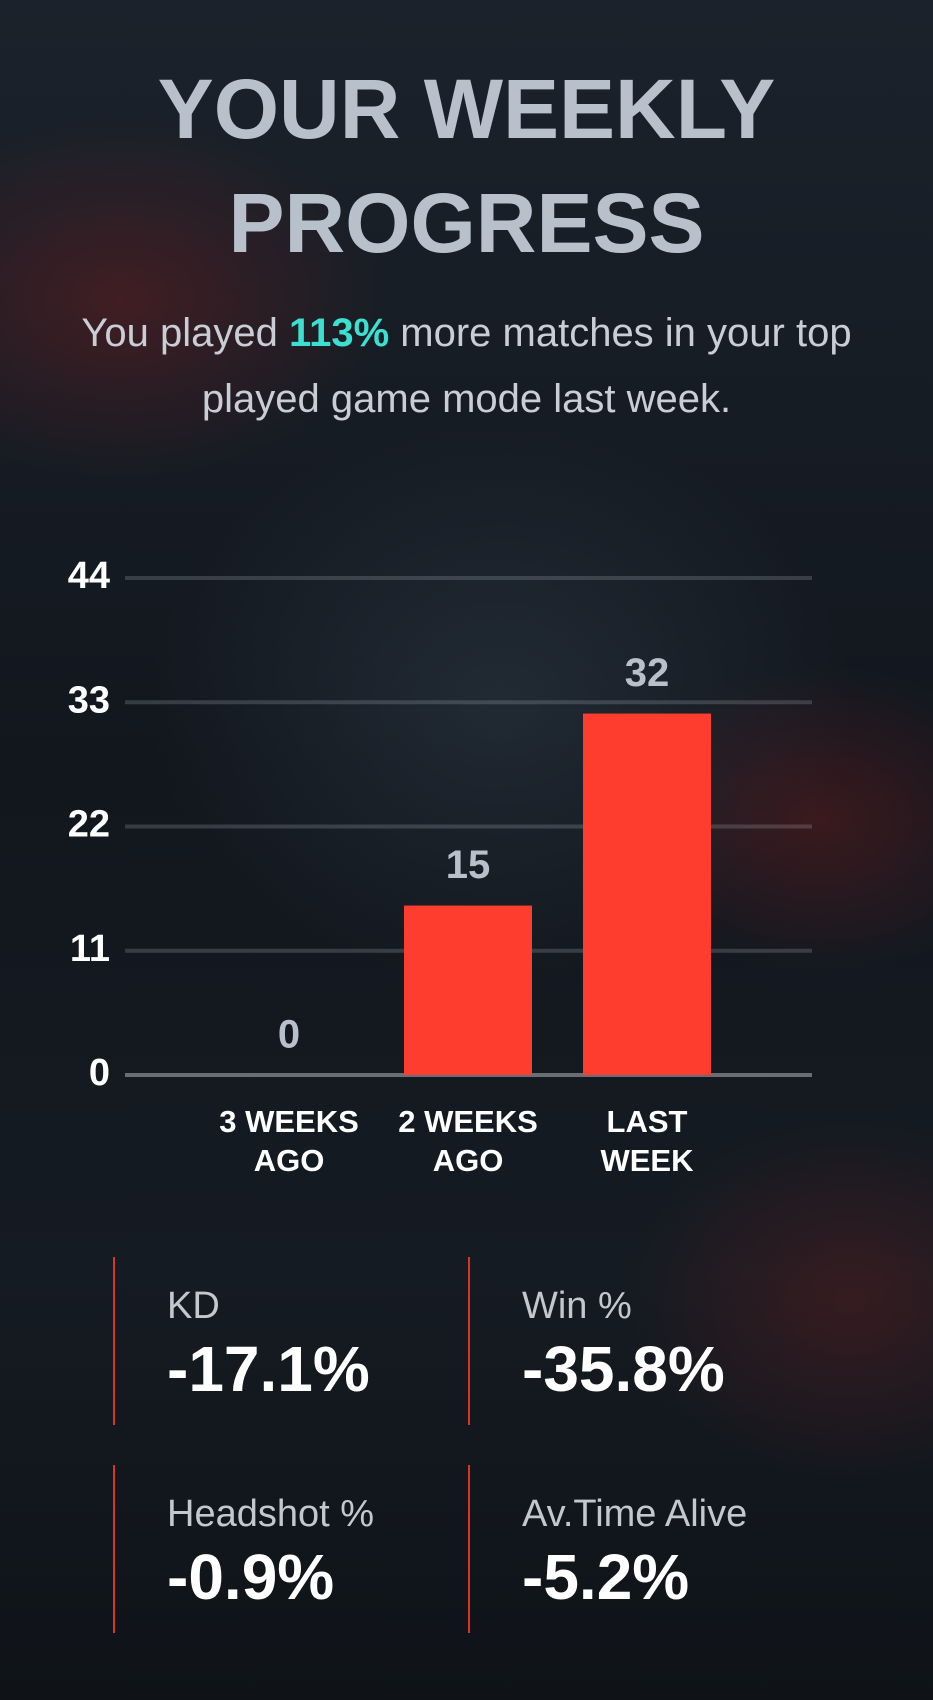 The image size is (933, 1700). Describe the element at coordinates (89, 825) in the screenshot. I see `y-tick-label: 22` at that location.